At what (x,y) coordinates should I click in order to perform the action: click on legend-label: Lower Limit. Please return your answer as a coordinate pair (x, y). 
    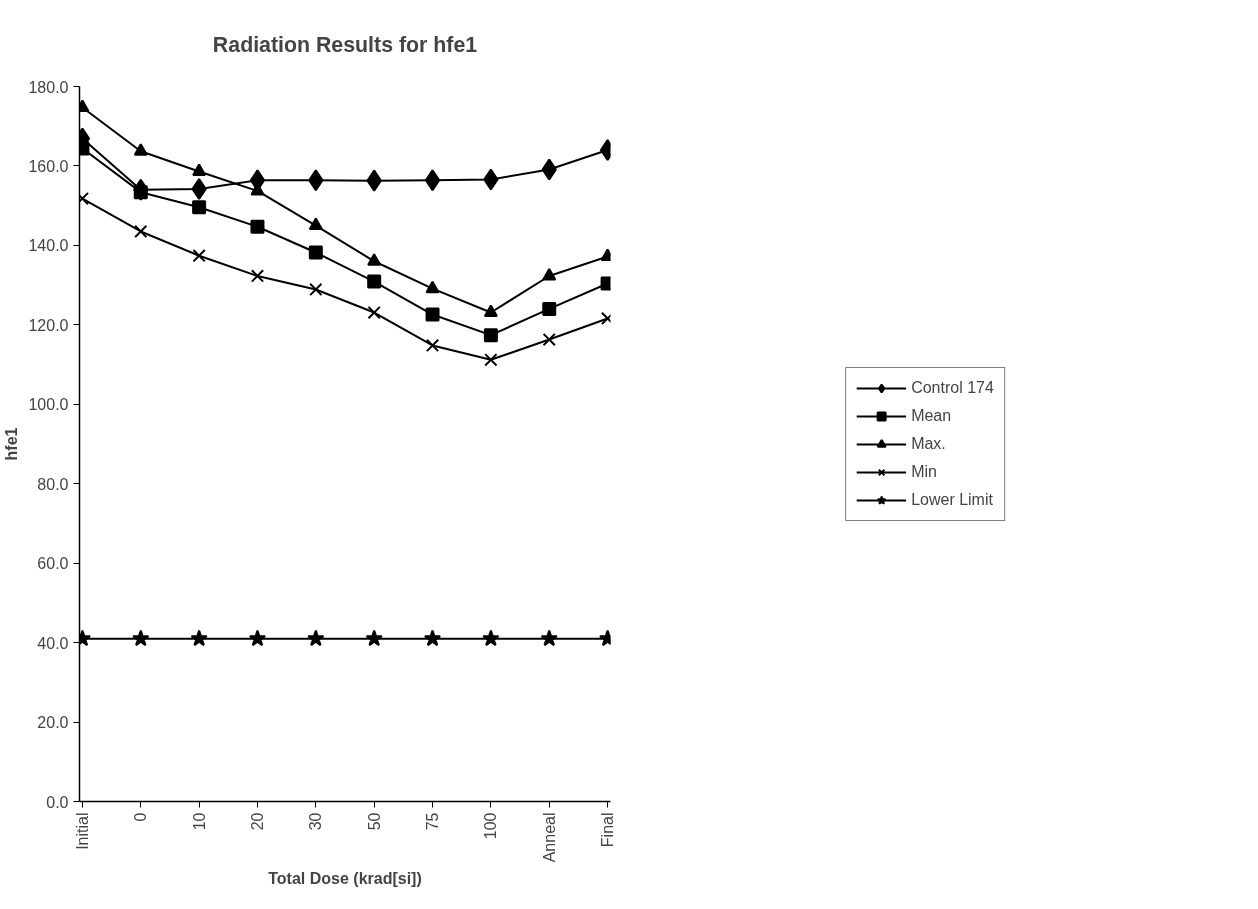
    Looking at the image, I should click on (952, 499).